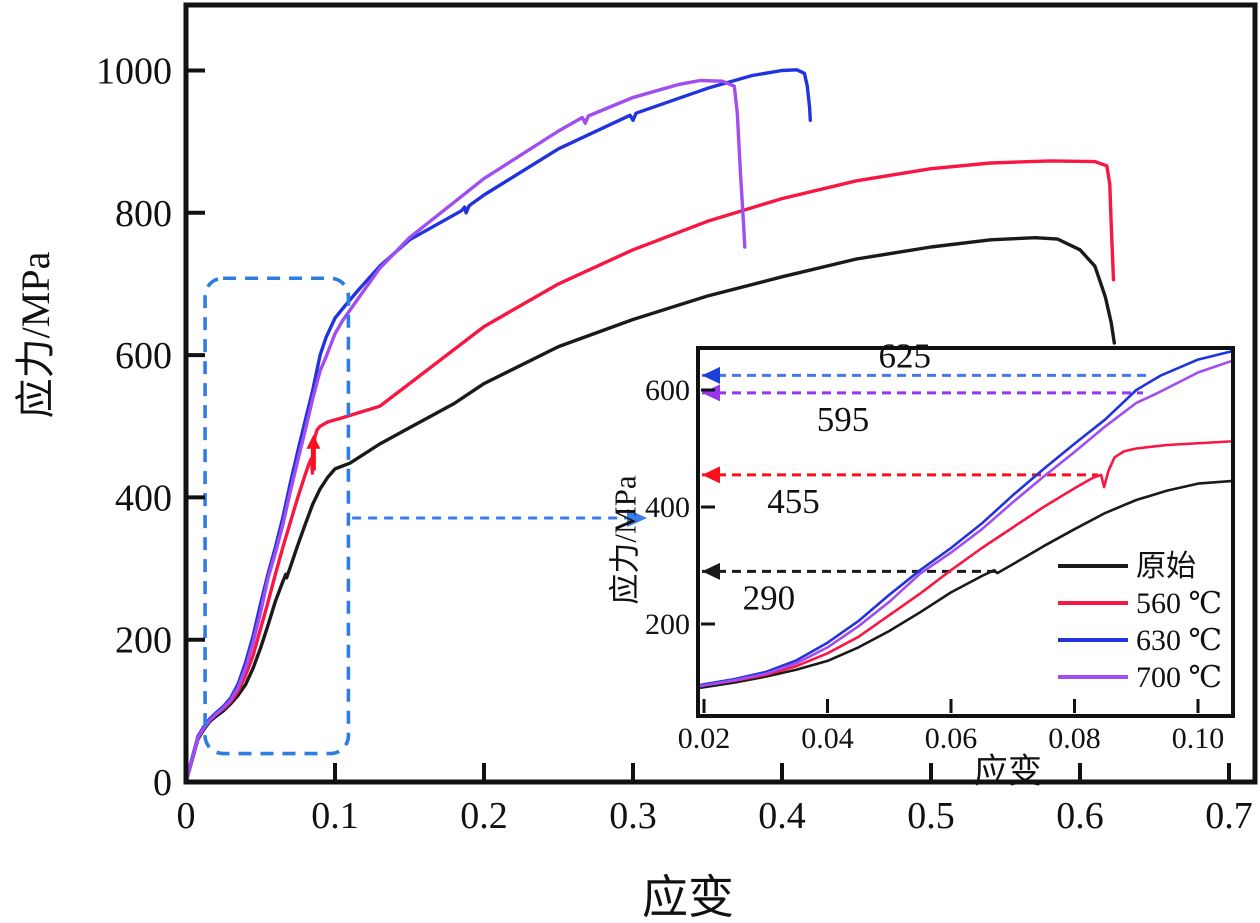 This screenshot has height=923, width=1260. I want to click on yield-pointer-arrow-icon, so click(313, 452).